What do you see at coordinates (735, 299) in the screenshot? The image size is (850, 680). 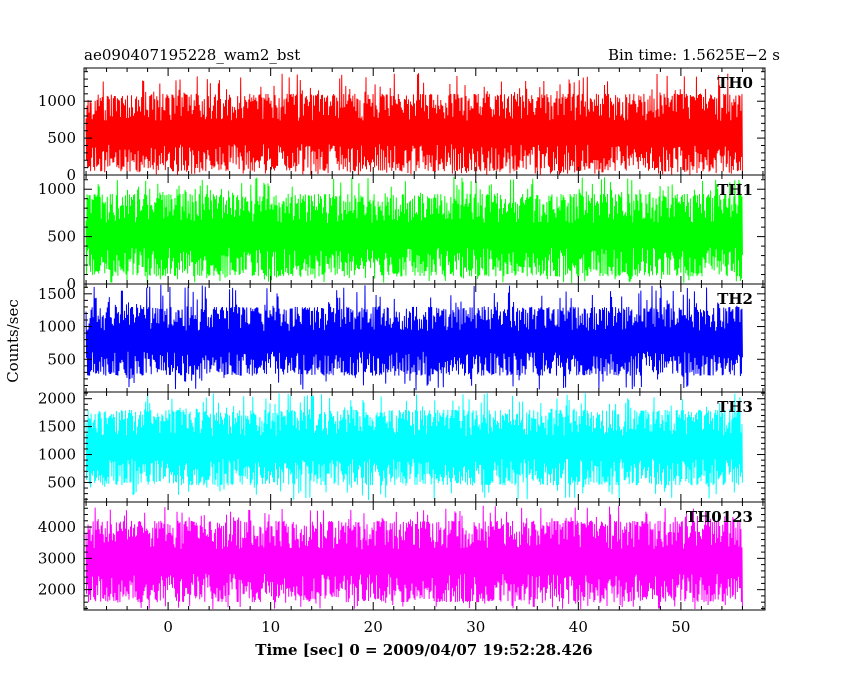 I see `series-label-th2: TH2` at bounding box center [735, 299].